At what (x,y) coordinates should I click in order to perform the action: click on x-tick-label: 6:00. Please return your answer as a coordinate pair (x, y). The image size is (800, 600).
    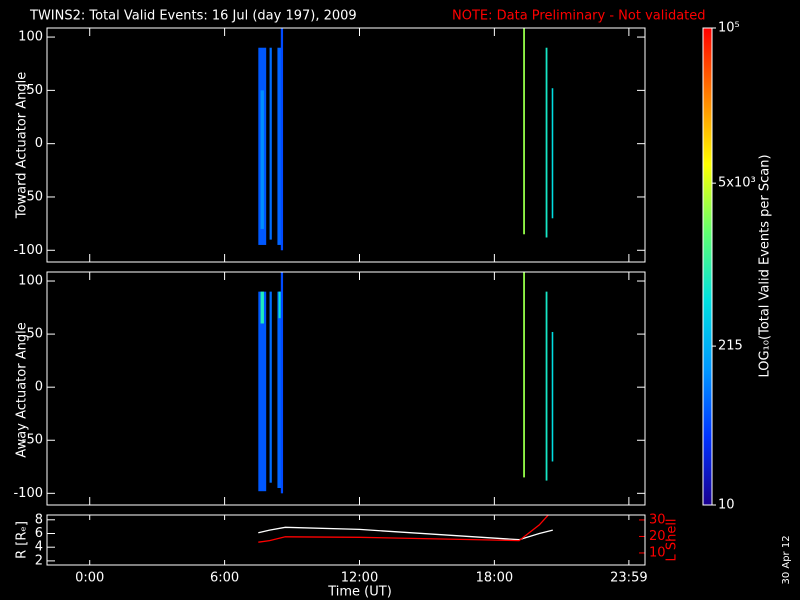
    Looking at the image, I should click on (224, 578).